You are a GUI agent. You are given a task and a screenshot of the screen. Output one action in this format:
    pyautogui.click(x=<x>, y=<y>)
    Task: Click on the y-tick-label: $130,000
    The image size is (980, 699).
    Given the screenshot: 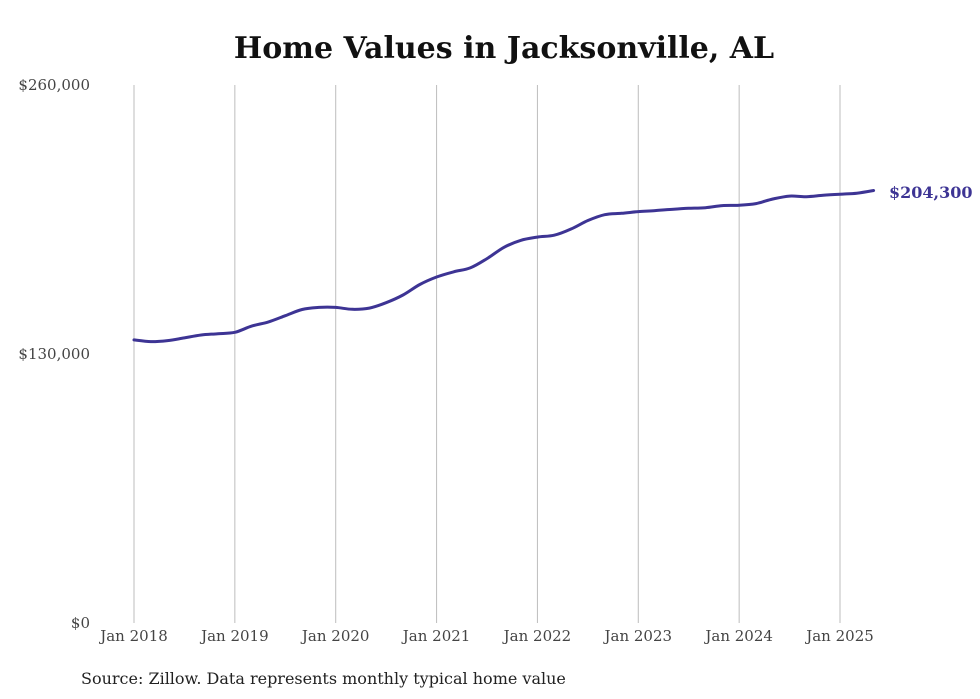 What is the action you would take?
    pyautogui.click(x=54, y=354)
    